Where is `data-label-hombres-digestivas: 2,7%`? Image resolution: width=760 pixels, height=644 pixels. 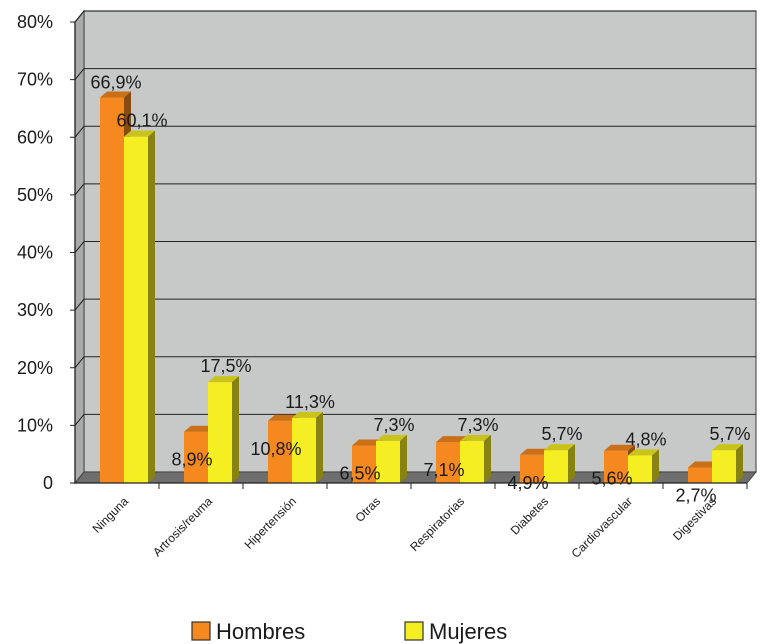
data-label-hombres-digestivas: 2,7% is located at coordinates (695, 495).